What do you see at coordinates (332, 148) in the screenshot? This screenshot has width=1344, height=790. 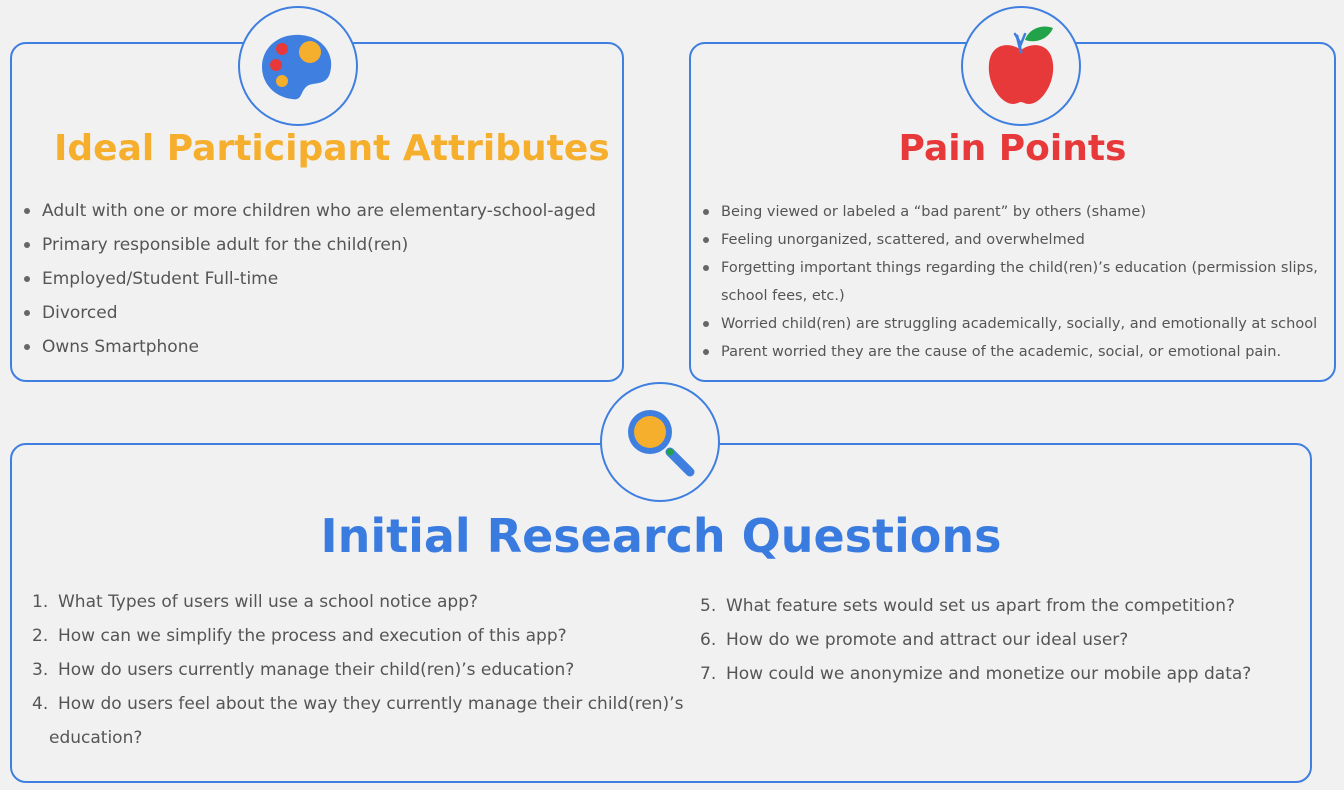 I see `attributes-title: Ideal Participant Attributes` at bounding box center [332, 148].